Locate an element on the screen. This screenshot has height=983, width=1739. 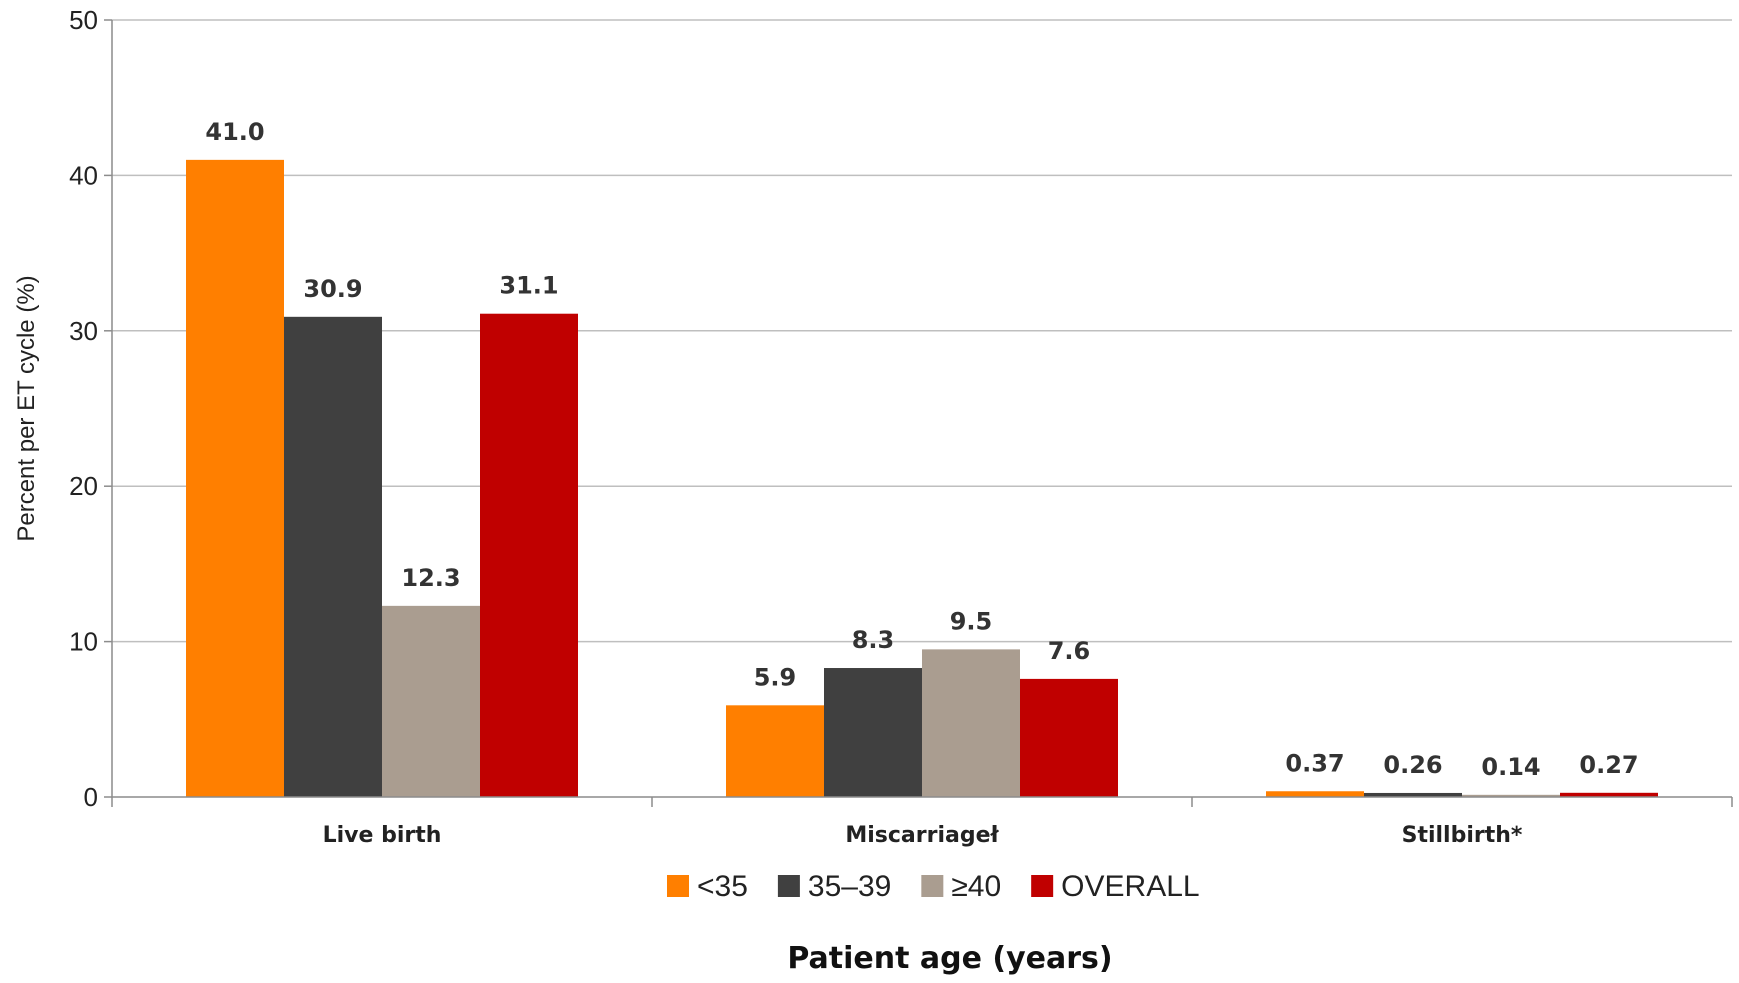
x-axis-ticks is located at coordinates (922, 802).